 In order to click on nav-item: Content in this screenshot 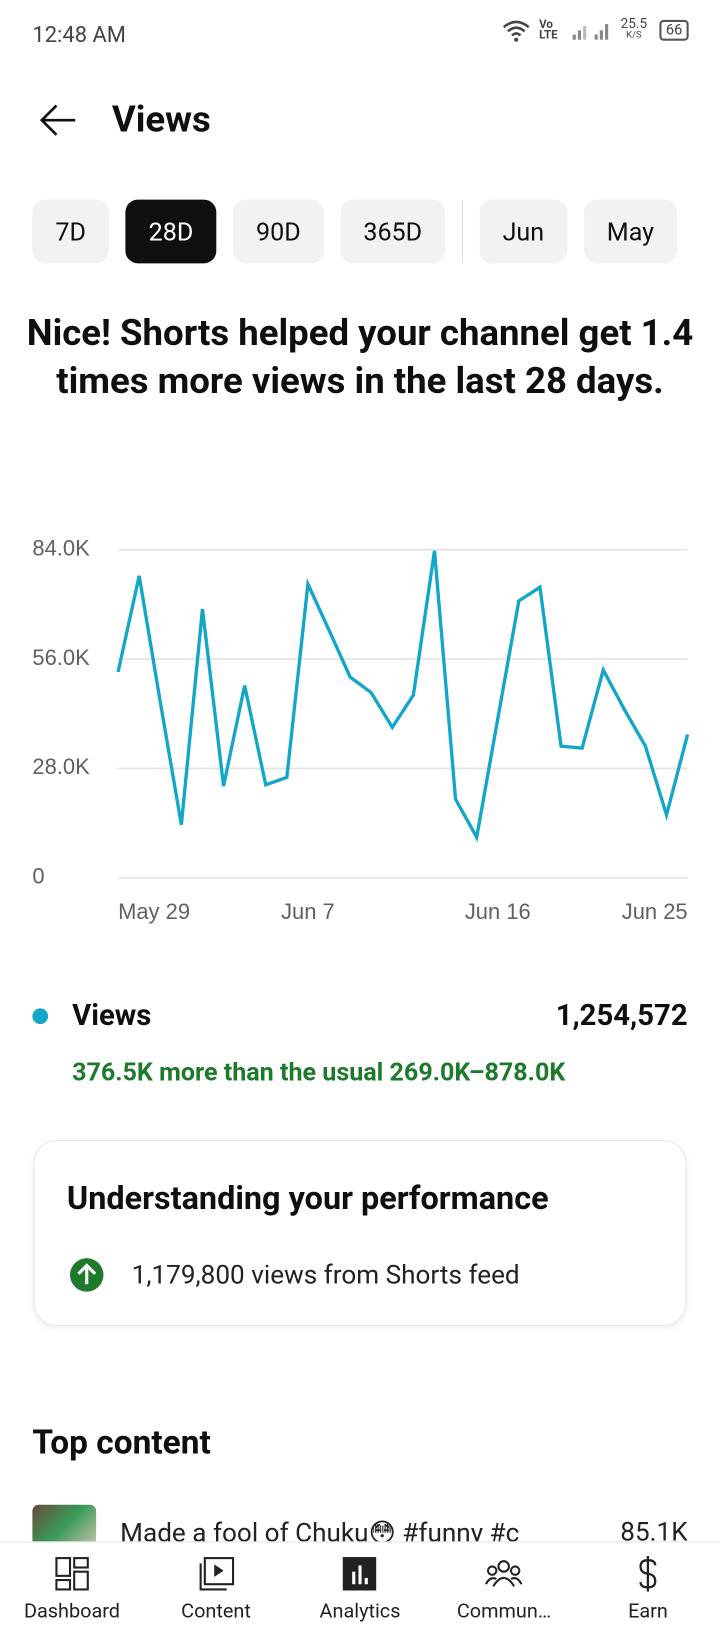, I will do `click(216, 1590)`.